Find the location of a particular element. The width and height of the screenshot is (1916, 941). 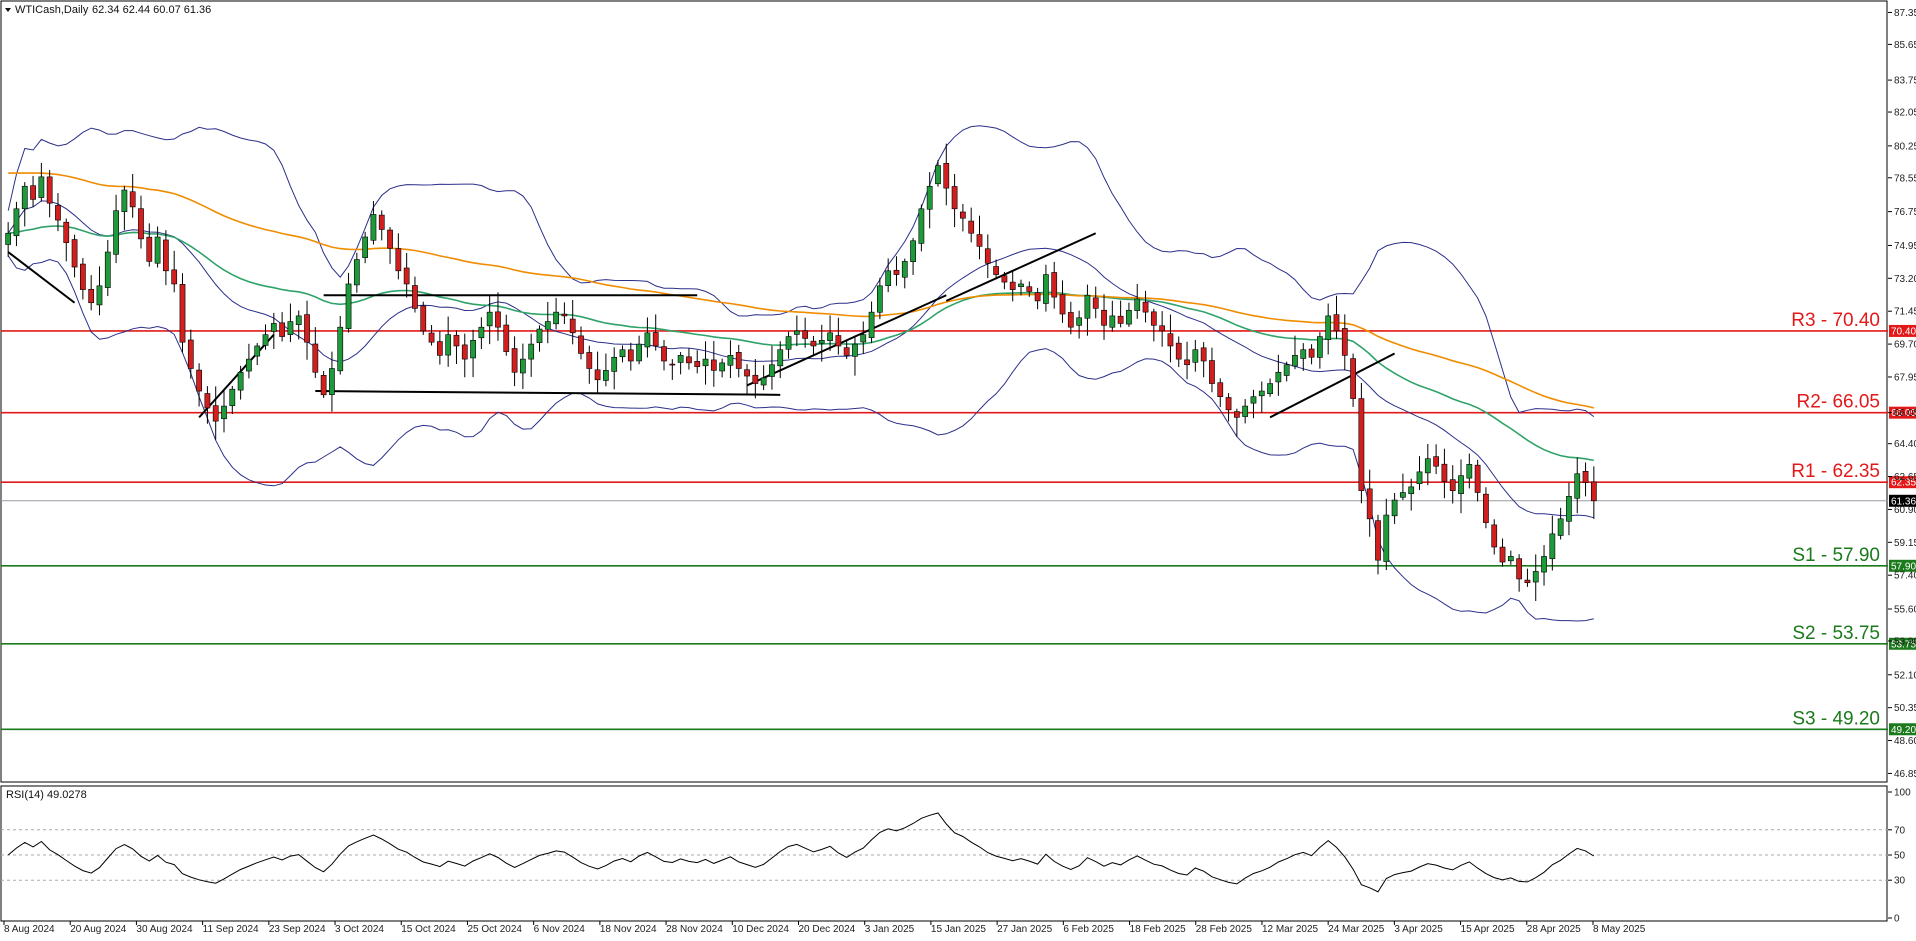

symbol-title: WTICash,Daily is located at coordinates (52, 10).